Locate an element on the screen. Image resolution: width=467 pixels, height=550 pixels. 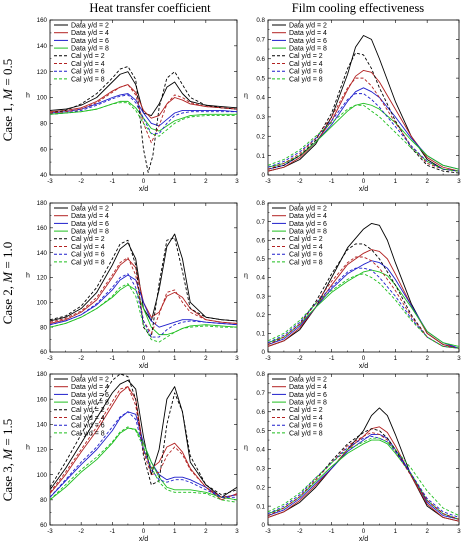
y-axis-label: h is located at coordinates (28, 448).